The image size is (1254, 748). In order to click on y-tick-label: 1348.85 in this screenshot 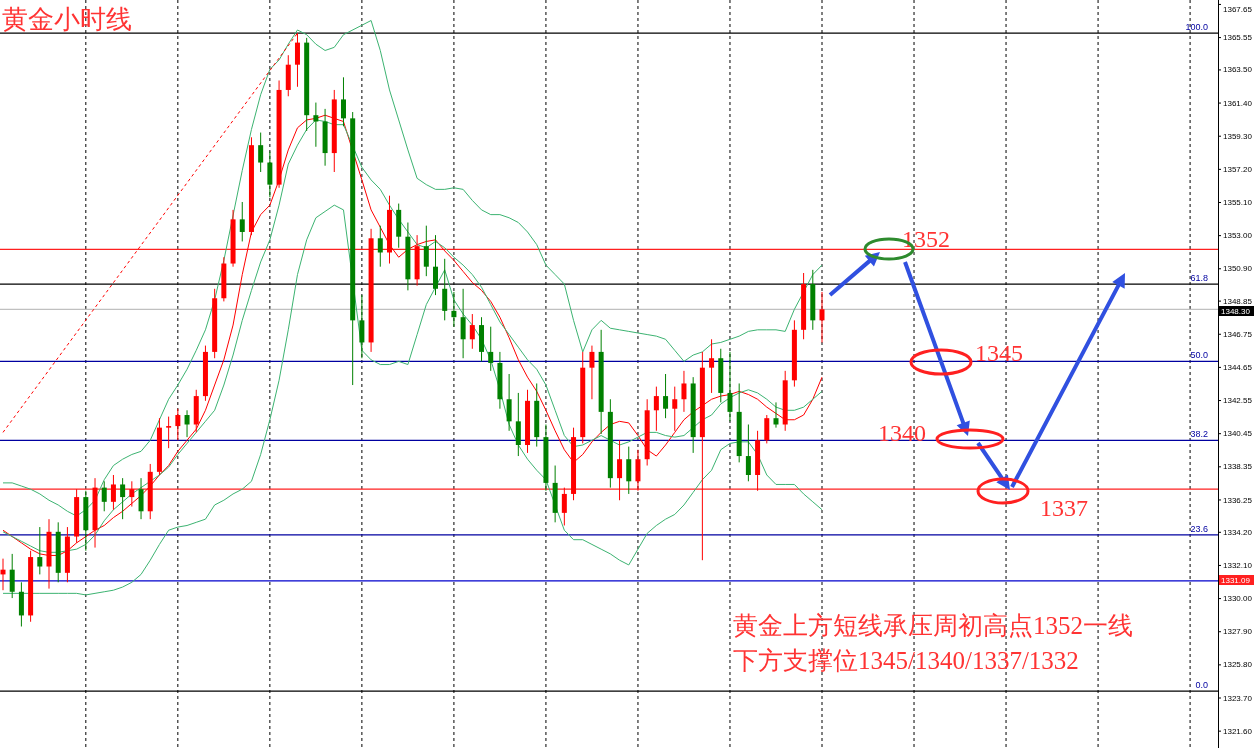, I will do `click(1238, 301)`.